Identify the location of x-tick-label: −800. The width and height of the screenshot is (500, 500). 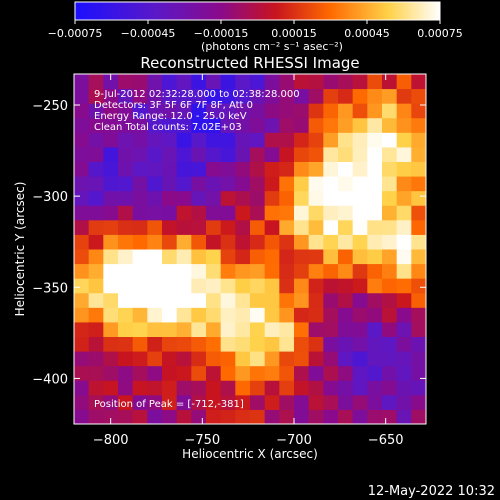
(111, 440).